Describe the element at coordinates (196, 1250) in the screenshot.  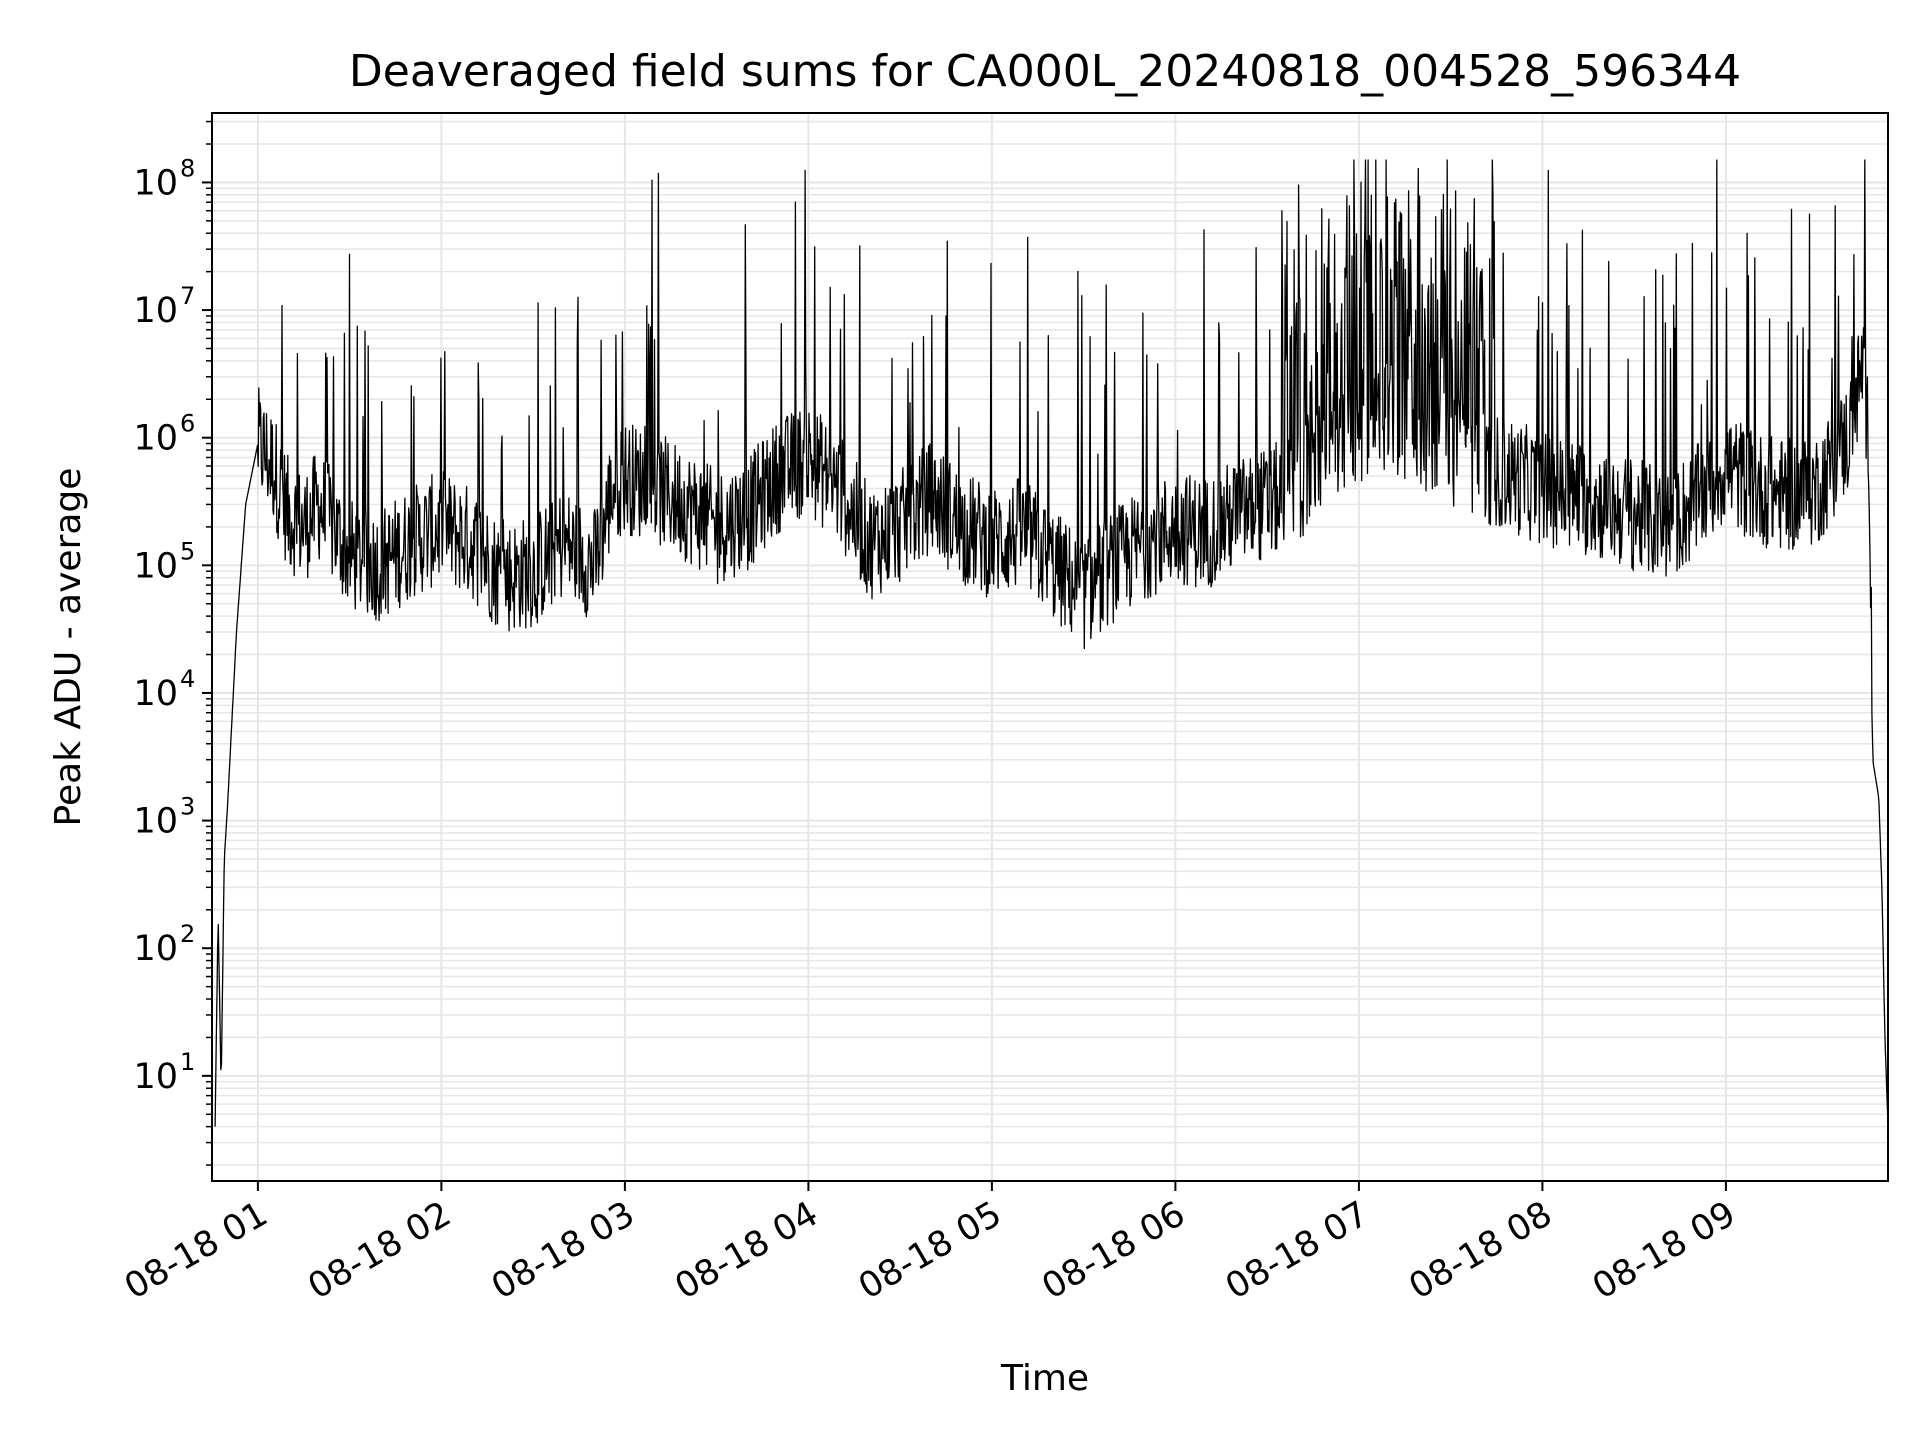
I see `x-tick-label: 08-18 01` at that location.